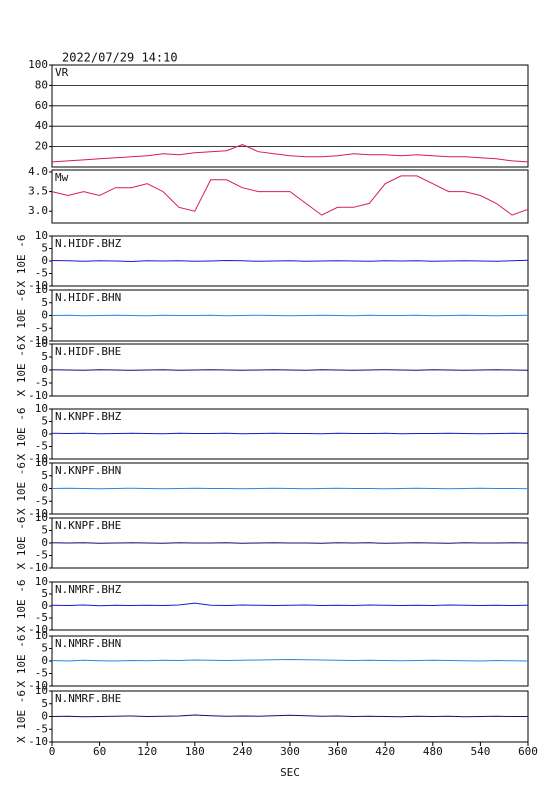 Image resolution: width=554 pixels, height=785 pixels. I want to click on y-tick-label: 3.5, so click(38, 191).